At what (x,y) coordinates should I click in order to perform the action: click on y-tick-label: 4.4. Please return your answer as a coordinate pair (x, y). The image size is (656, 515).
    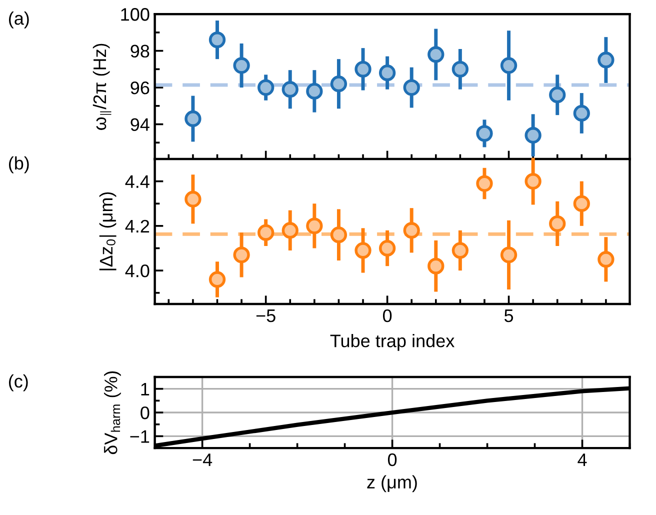
    Looking at the image, I should click on (137, 181).